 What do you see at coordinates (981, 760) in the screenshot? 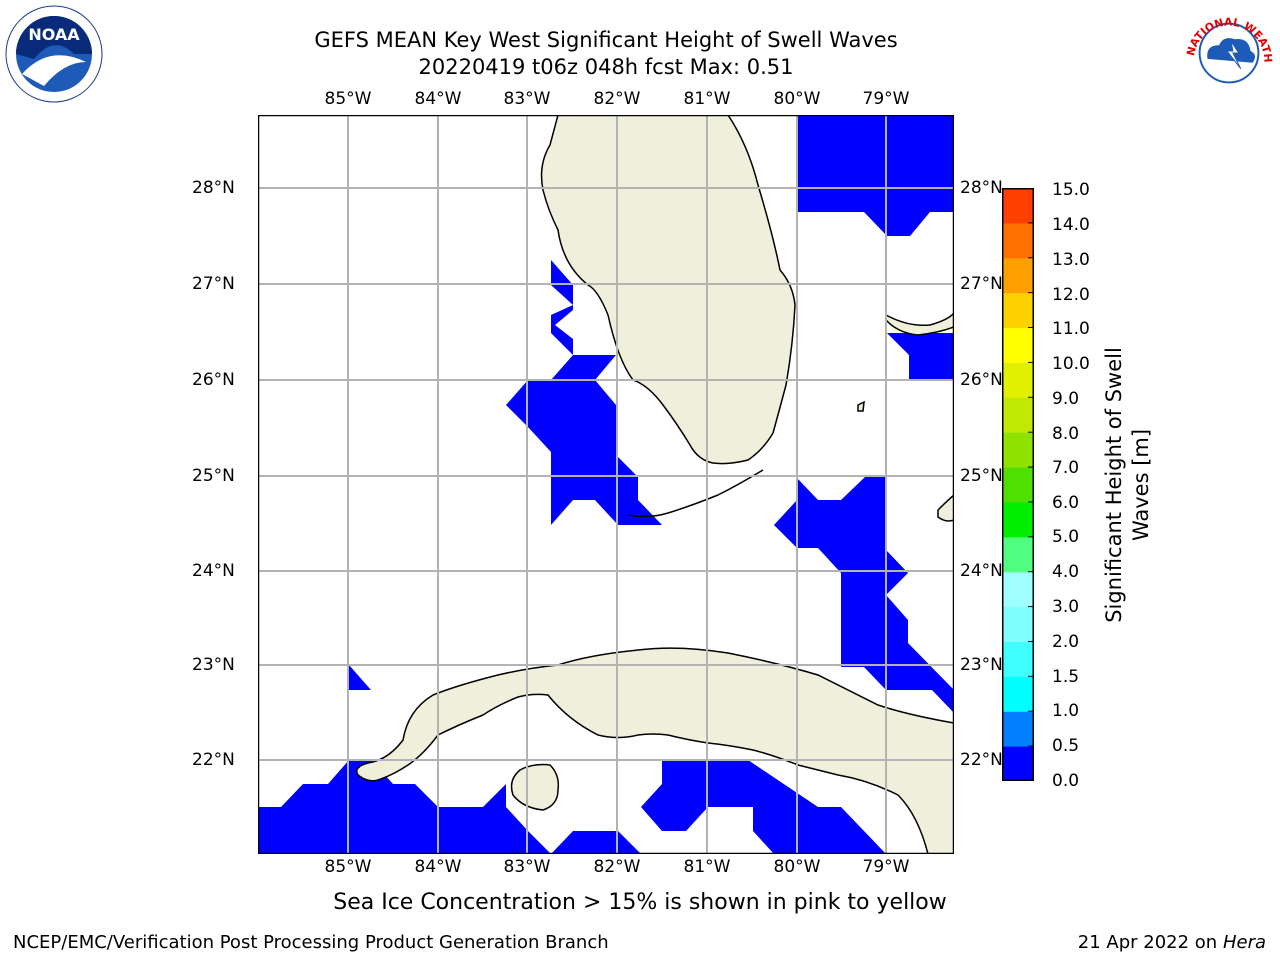
I see `lat-label-right: 22°N` at bounding box center [981, 760].